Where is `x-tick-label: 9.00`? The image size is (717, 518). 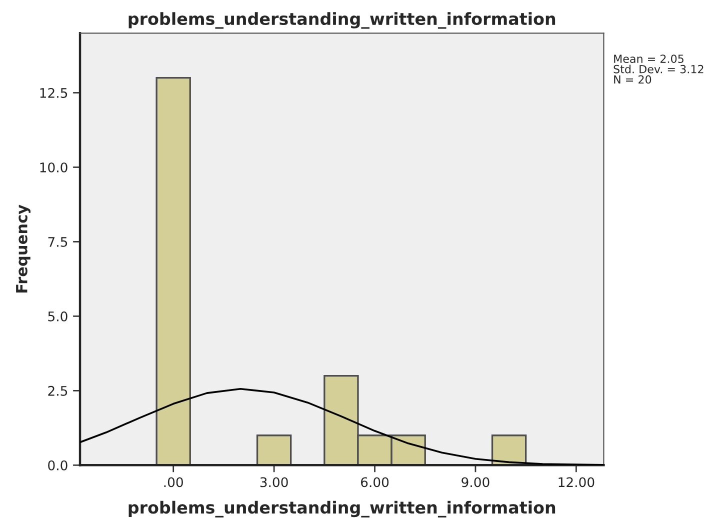
x-tick-label: 9.00 is located at coordinates (476, 482).